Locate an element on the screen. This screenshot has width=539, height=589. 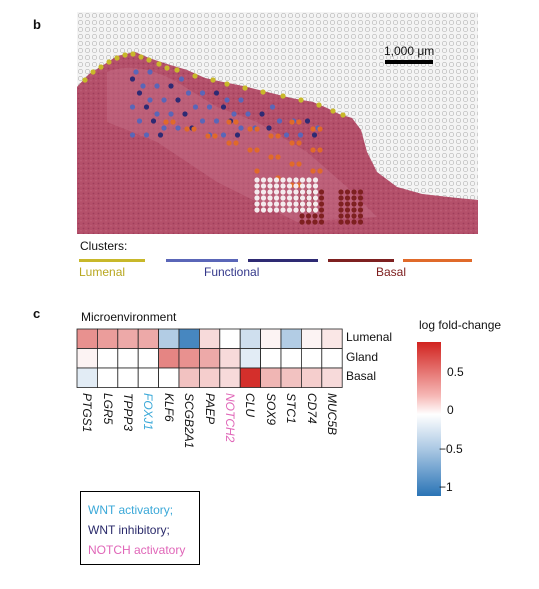
scale-bar-label: 1,000 μm is located at coordinates (409, 51).